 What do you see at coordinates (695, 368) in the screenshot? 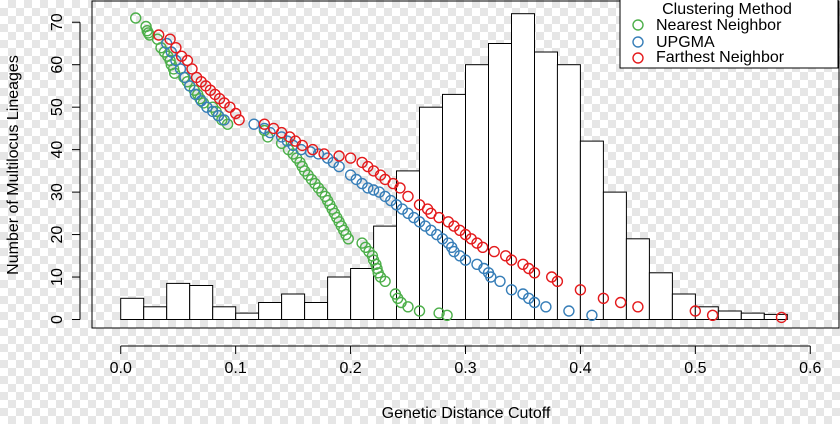
I see `x-tick-label: 0.5` at bounding box center [695, 368].